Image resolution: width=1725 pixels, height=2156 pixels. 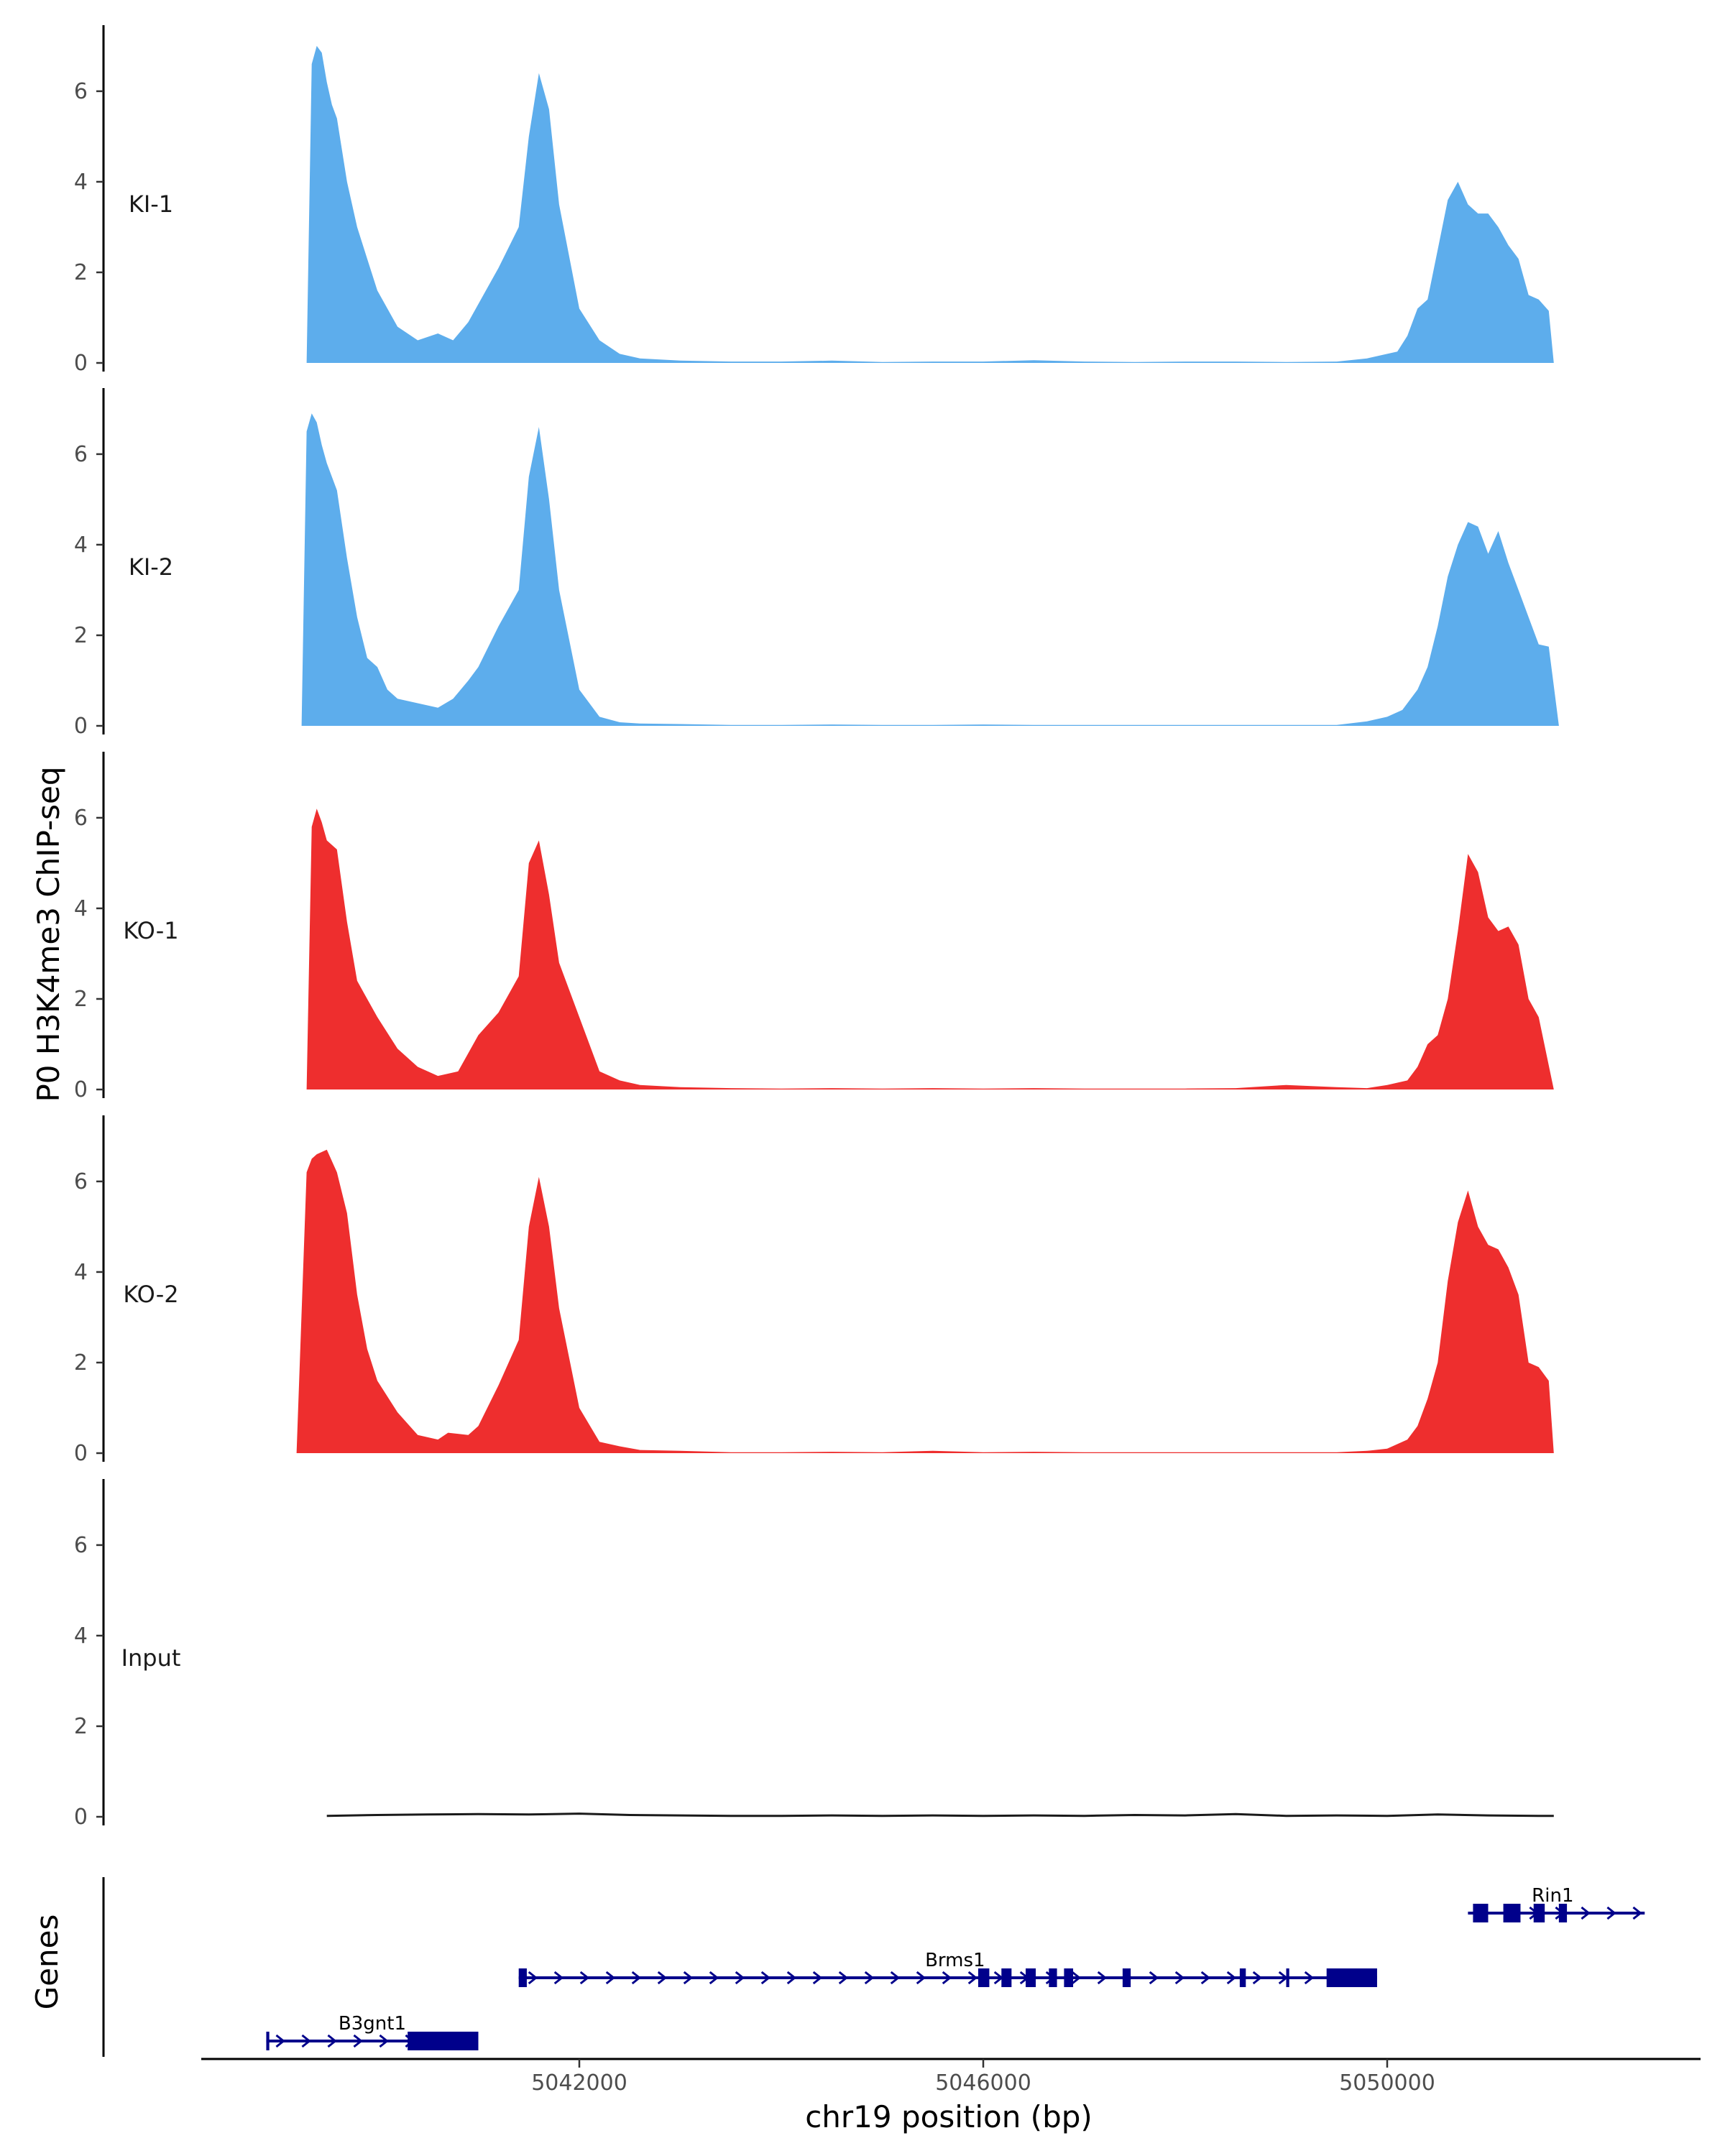 I want to click on track-label: KI-2, so click(x=151, y=567).